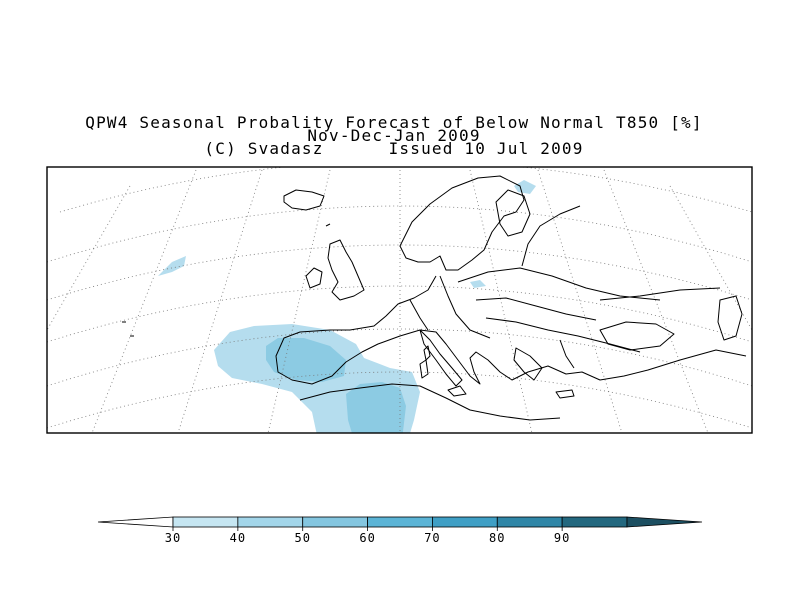  What do you see at coordinates (432, 538) in the screenshot?
I see `colorbar-tick-label: 70` at bounding box center [432, 538].